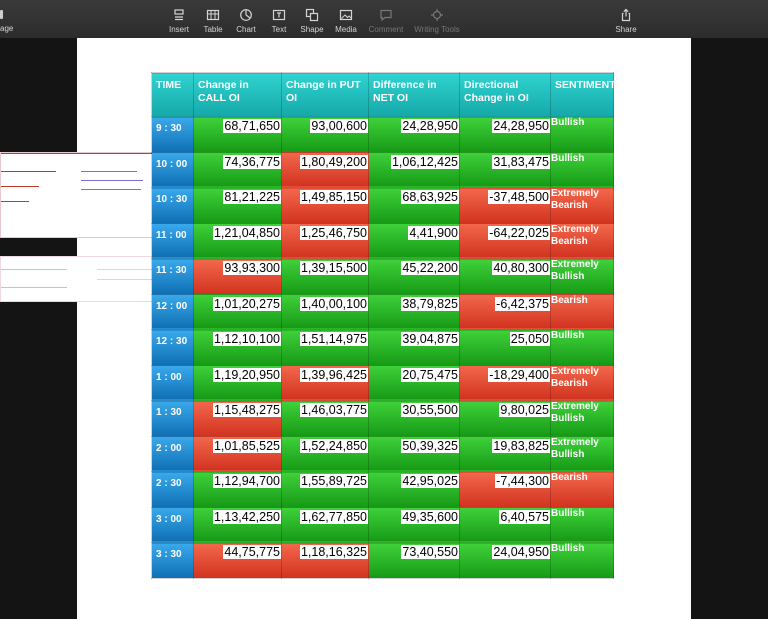 This screenshot has height=619, width=768. Describe the element at coordinates (414, 311) in the screenshot. I see `net-oi-cell: 38,79,825` at that location.